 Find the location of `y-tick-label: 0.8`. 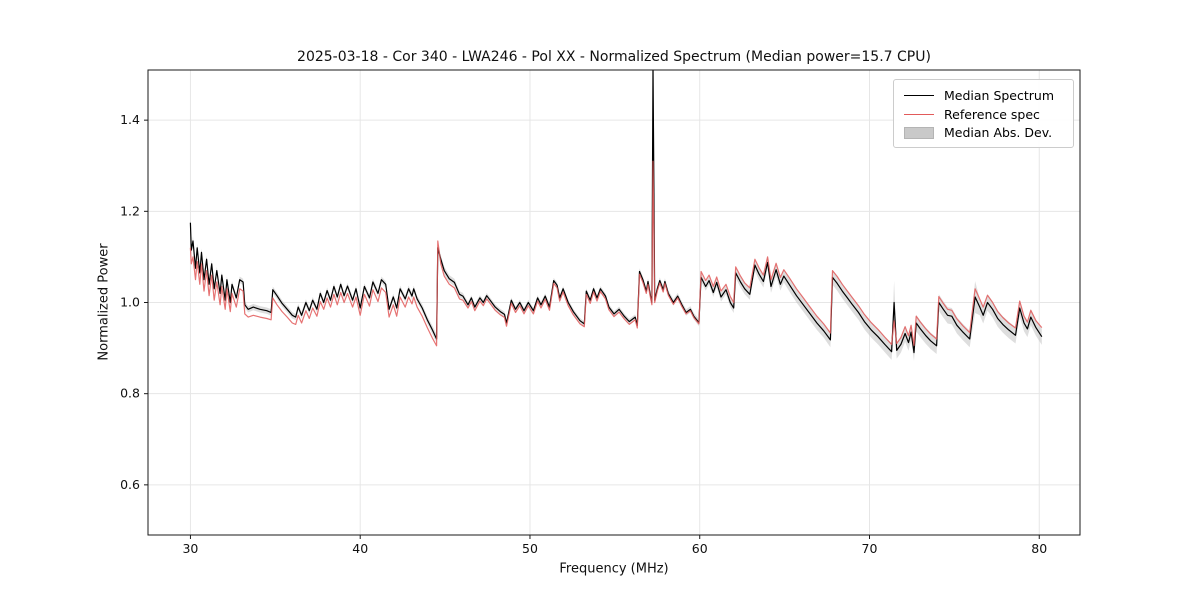

y-tick-label: 0.8 is located at coordinates (130, 393).